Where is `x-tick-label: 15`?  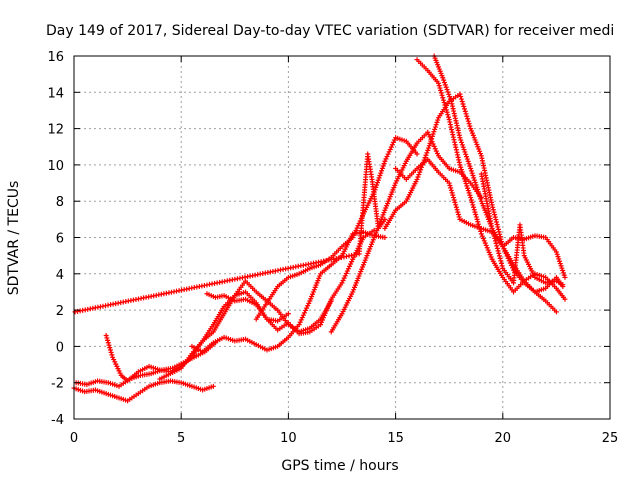
x-tick-label: 15 is located at coordinates (395, 438).